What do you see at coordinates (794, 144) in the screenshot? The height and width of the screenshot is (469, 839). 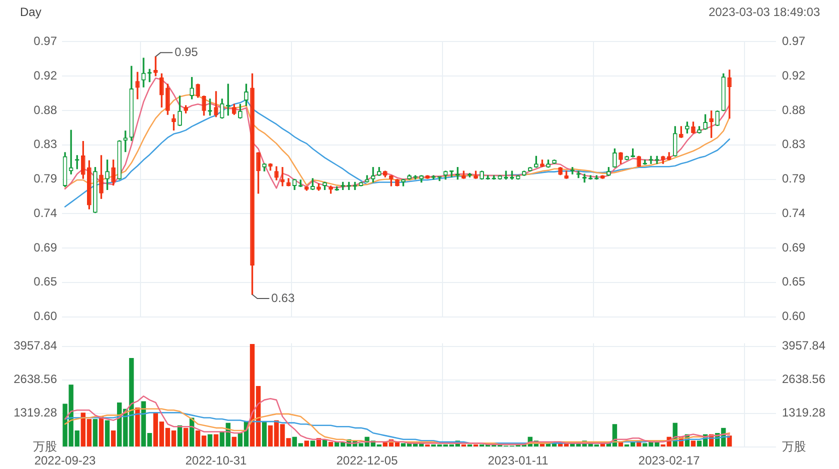 I see `y2-tick-label: 0.83` at bounding box center [794, 144].